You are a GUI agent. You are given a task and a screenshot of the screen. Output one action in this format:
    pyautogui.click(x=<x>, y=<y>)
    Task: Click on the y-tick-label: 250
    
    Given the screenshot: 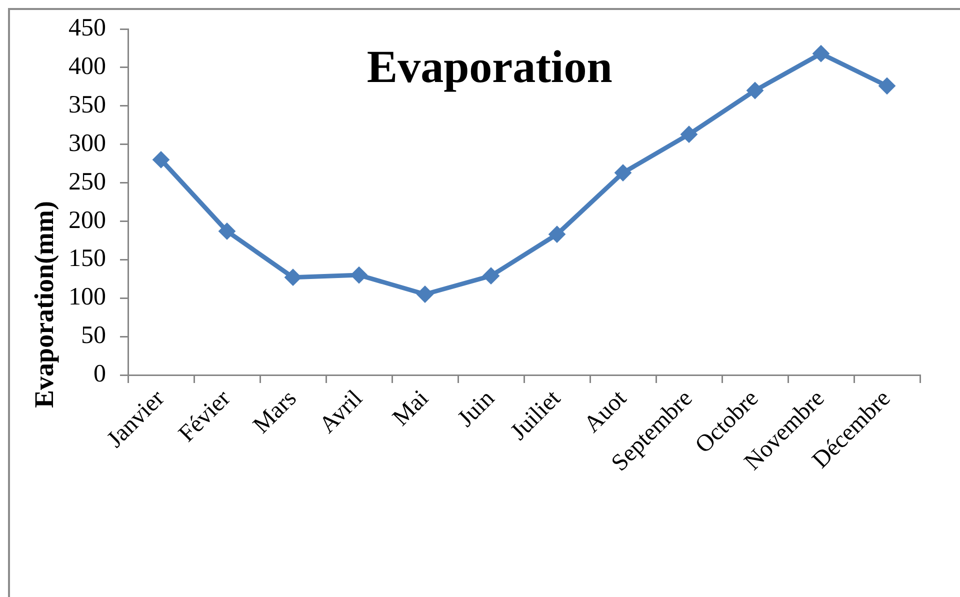 What is the action you would take?
    pyautogui.click(x=87, y=182)
    